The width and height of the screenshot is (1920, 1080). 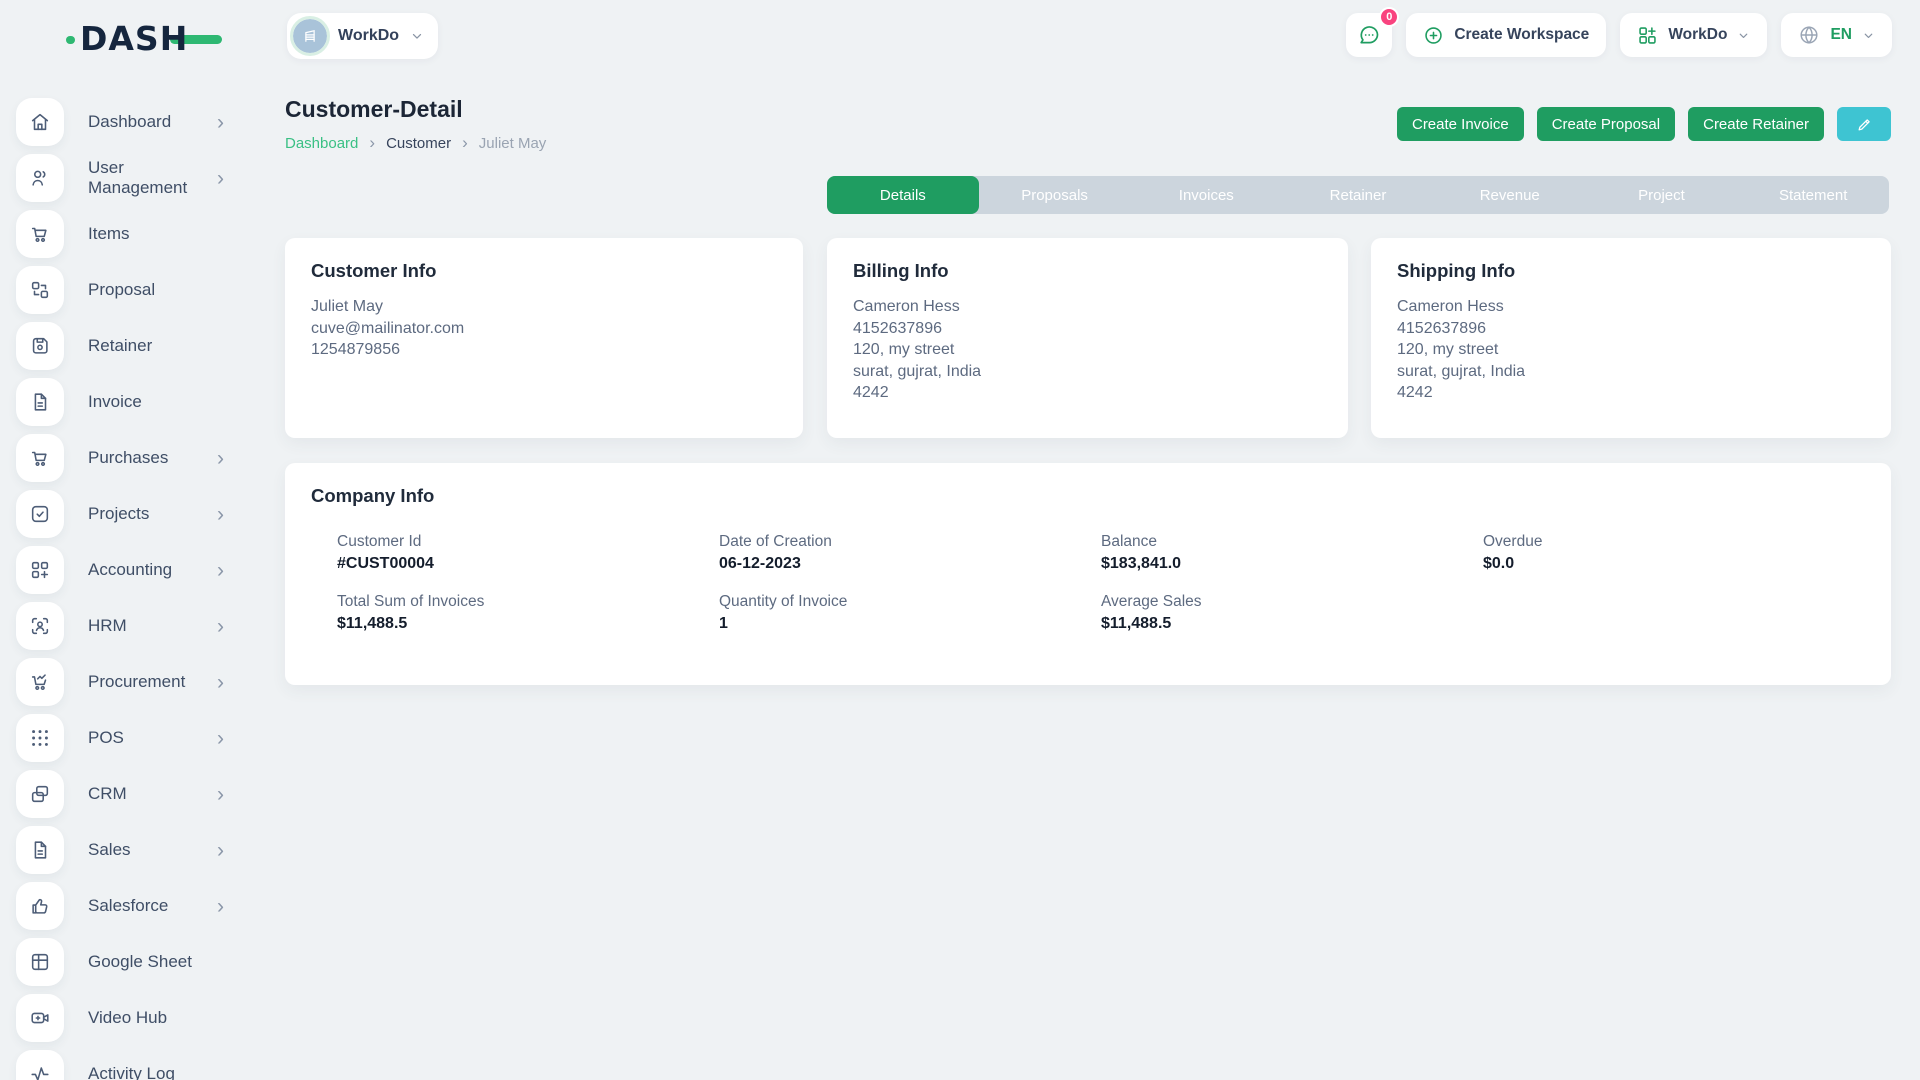 What do you see at coordinates (374, 270) in the screenshot?
I see `card-title: Customer Info` at bounding box center [374, 270].